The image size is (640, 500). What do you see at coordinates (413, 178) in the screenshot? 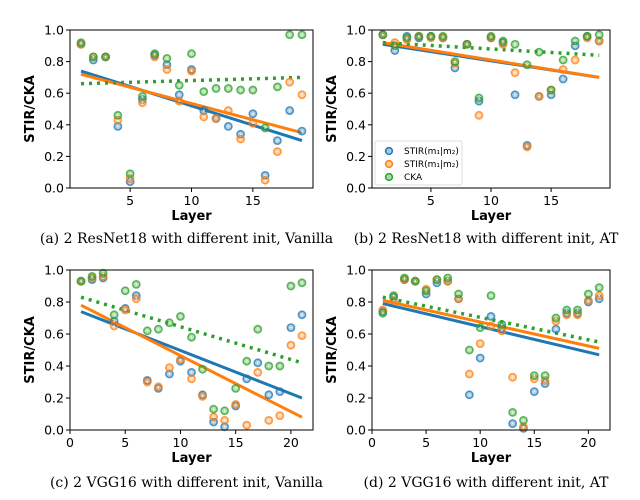
I see `legend-label: CKA` at bounding box center [413, 178].